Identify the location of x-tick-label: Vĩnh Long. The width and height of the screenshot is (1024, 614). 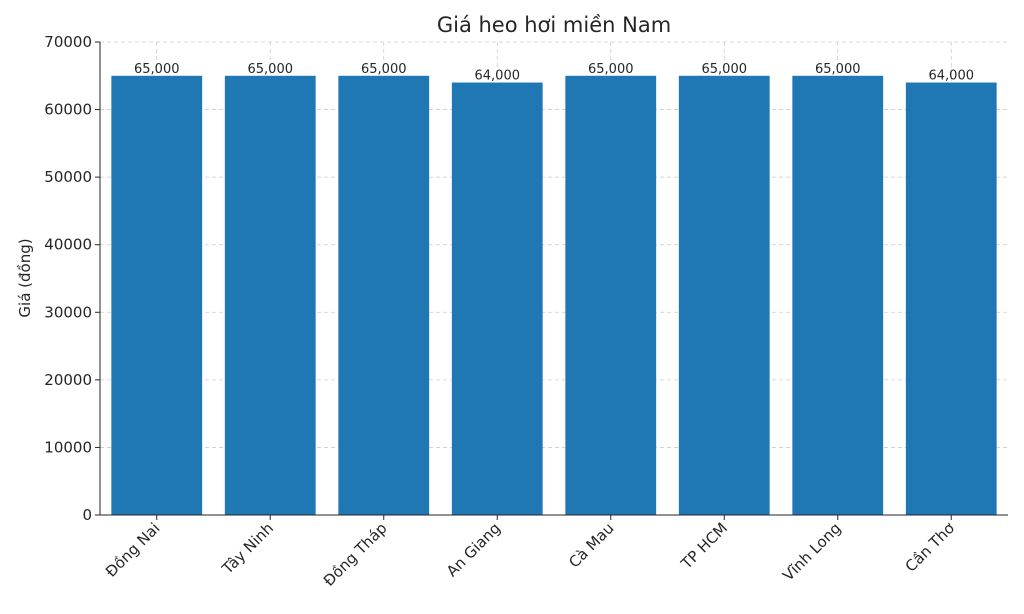
(811, 551).